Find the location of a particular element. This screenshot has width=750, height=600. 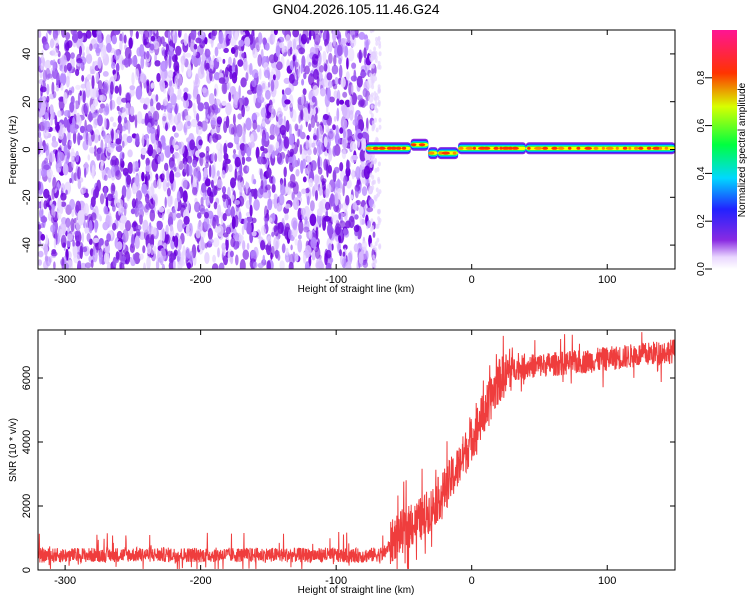

spectrogram-y-axis-label: Frequency (Hz) is located at coordinates (13, 150).